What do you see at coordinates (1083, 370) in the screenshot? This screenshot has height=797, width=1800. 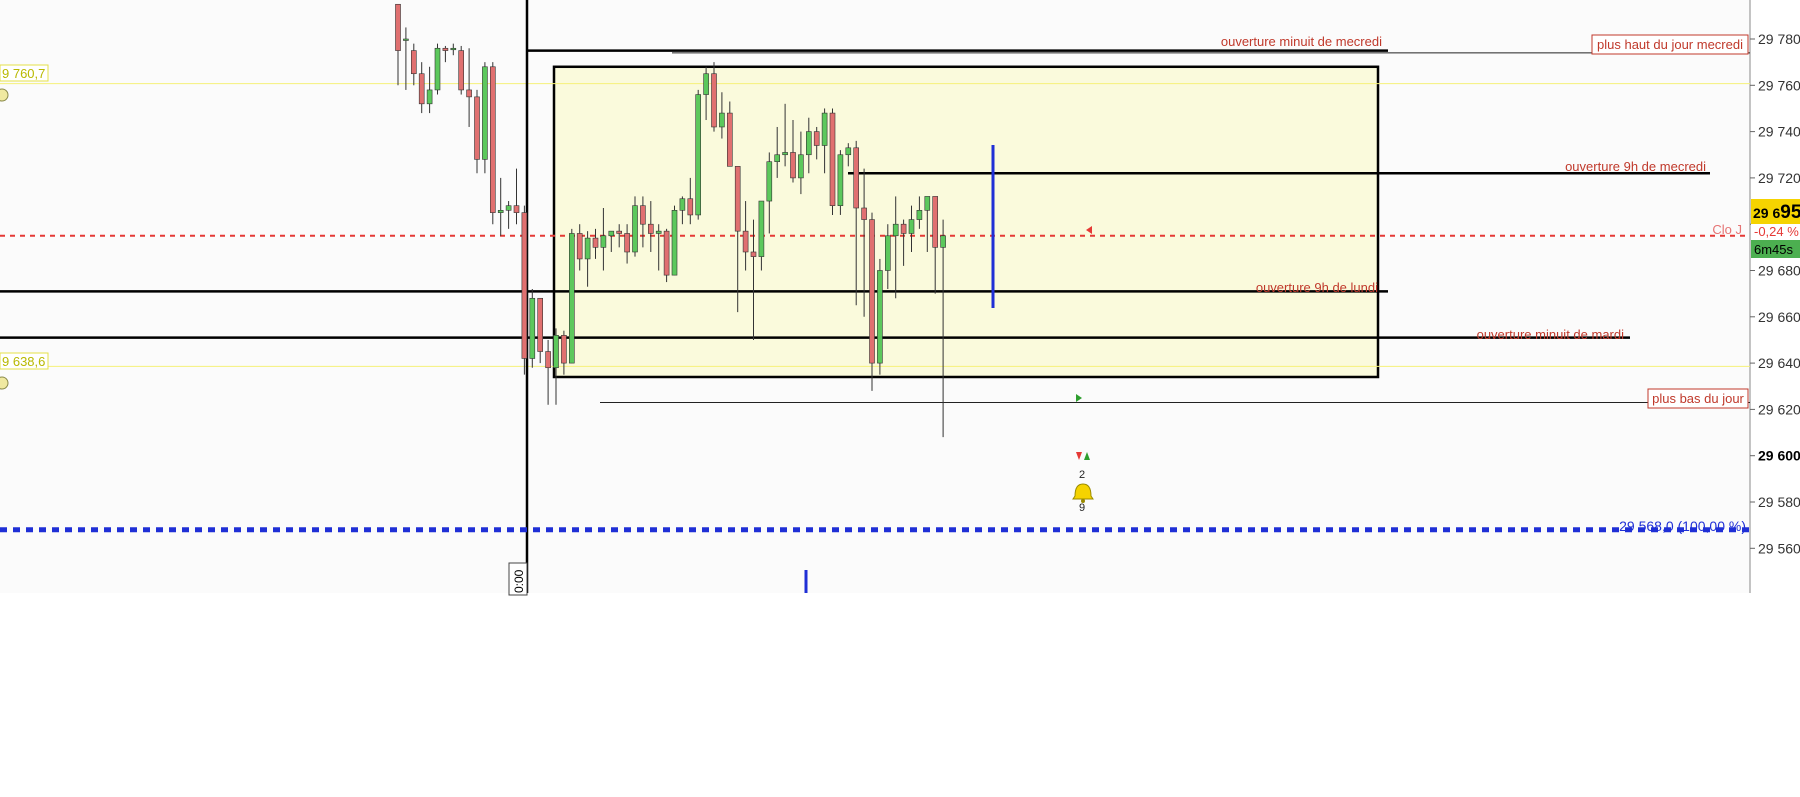 I see `order-markers: 2 9` at bounding box center [1083, 370].